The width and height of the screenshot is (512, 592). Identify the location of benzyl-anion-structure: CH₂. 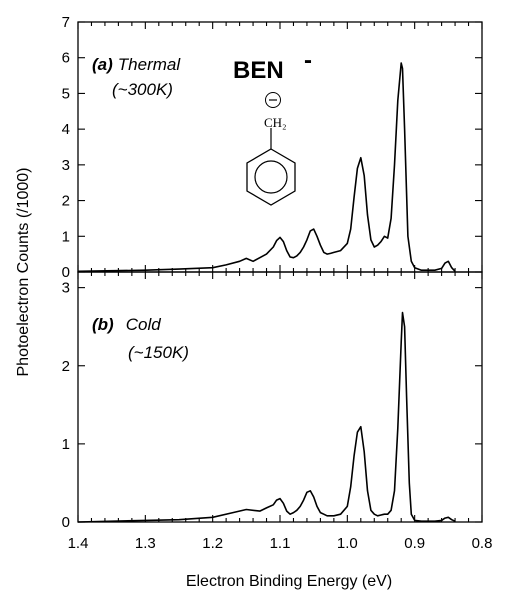
(271, 149).